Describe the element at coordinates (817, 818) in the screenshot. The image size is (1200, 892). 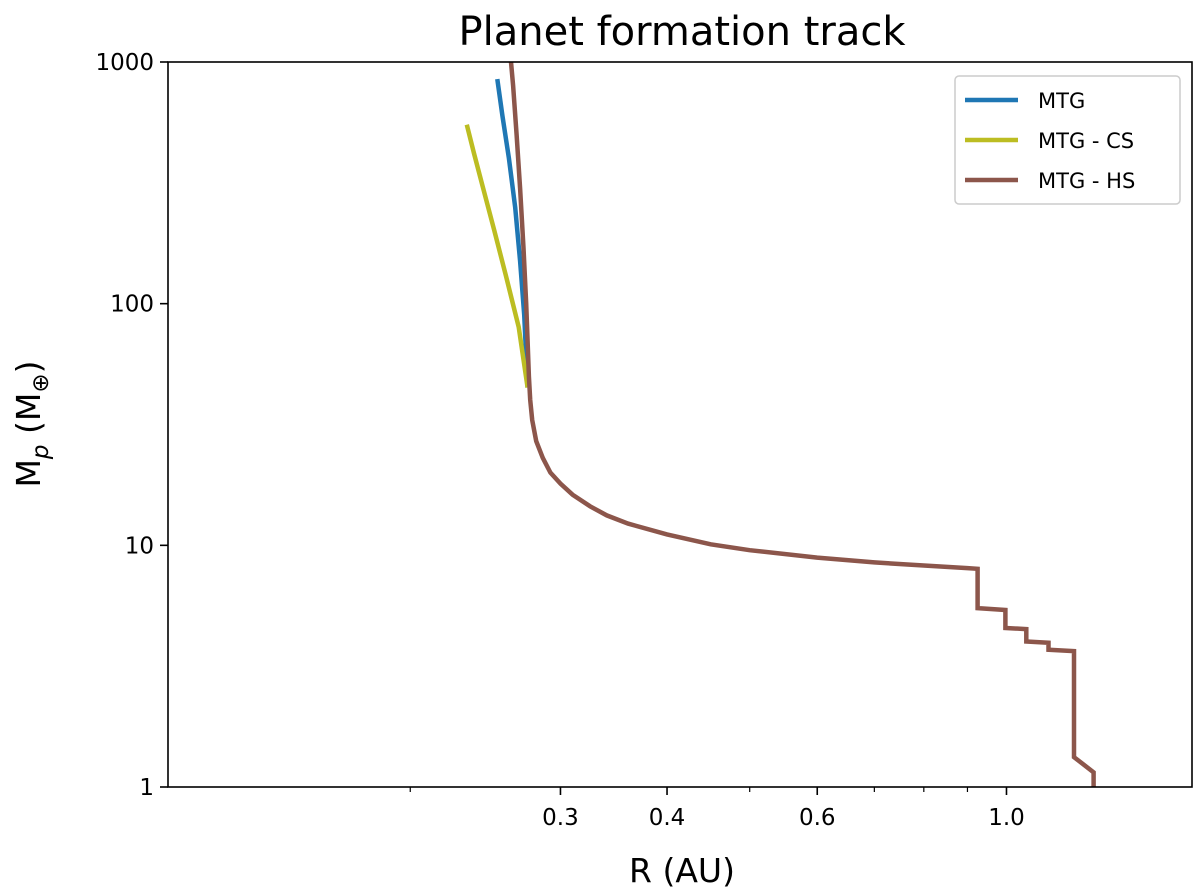
I see `x-tick-label: 0.6` at that location.